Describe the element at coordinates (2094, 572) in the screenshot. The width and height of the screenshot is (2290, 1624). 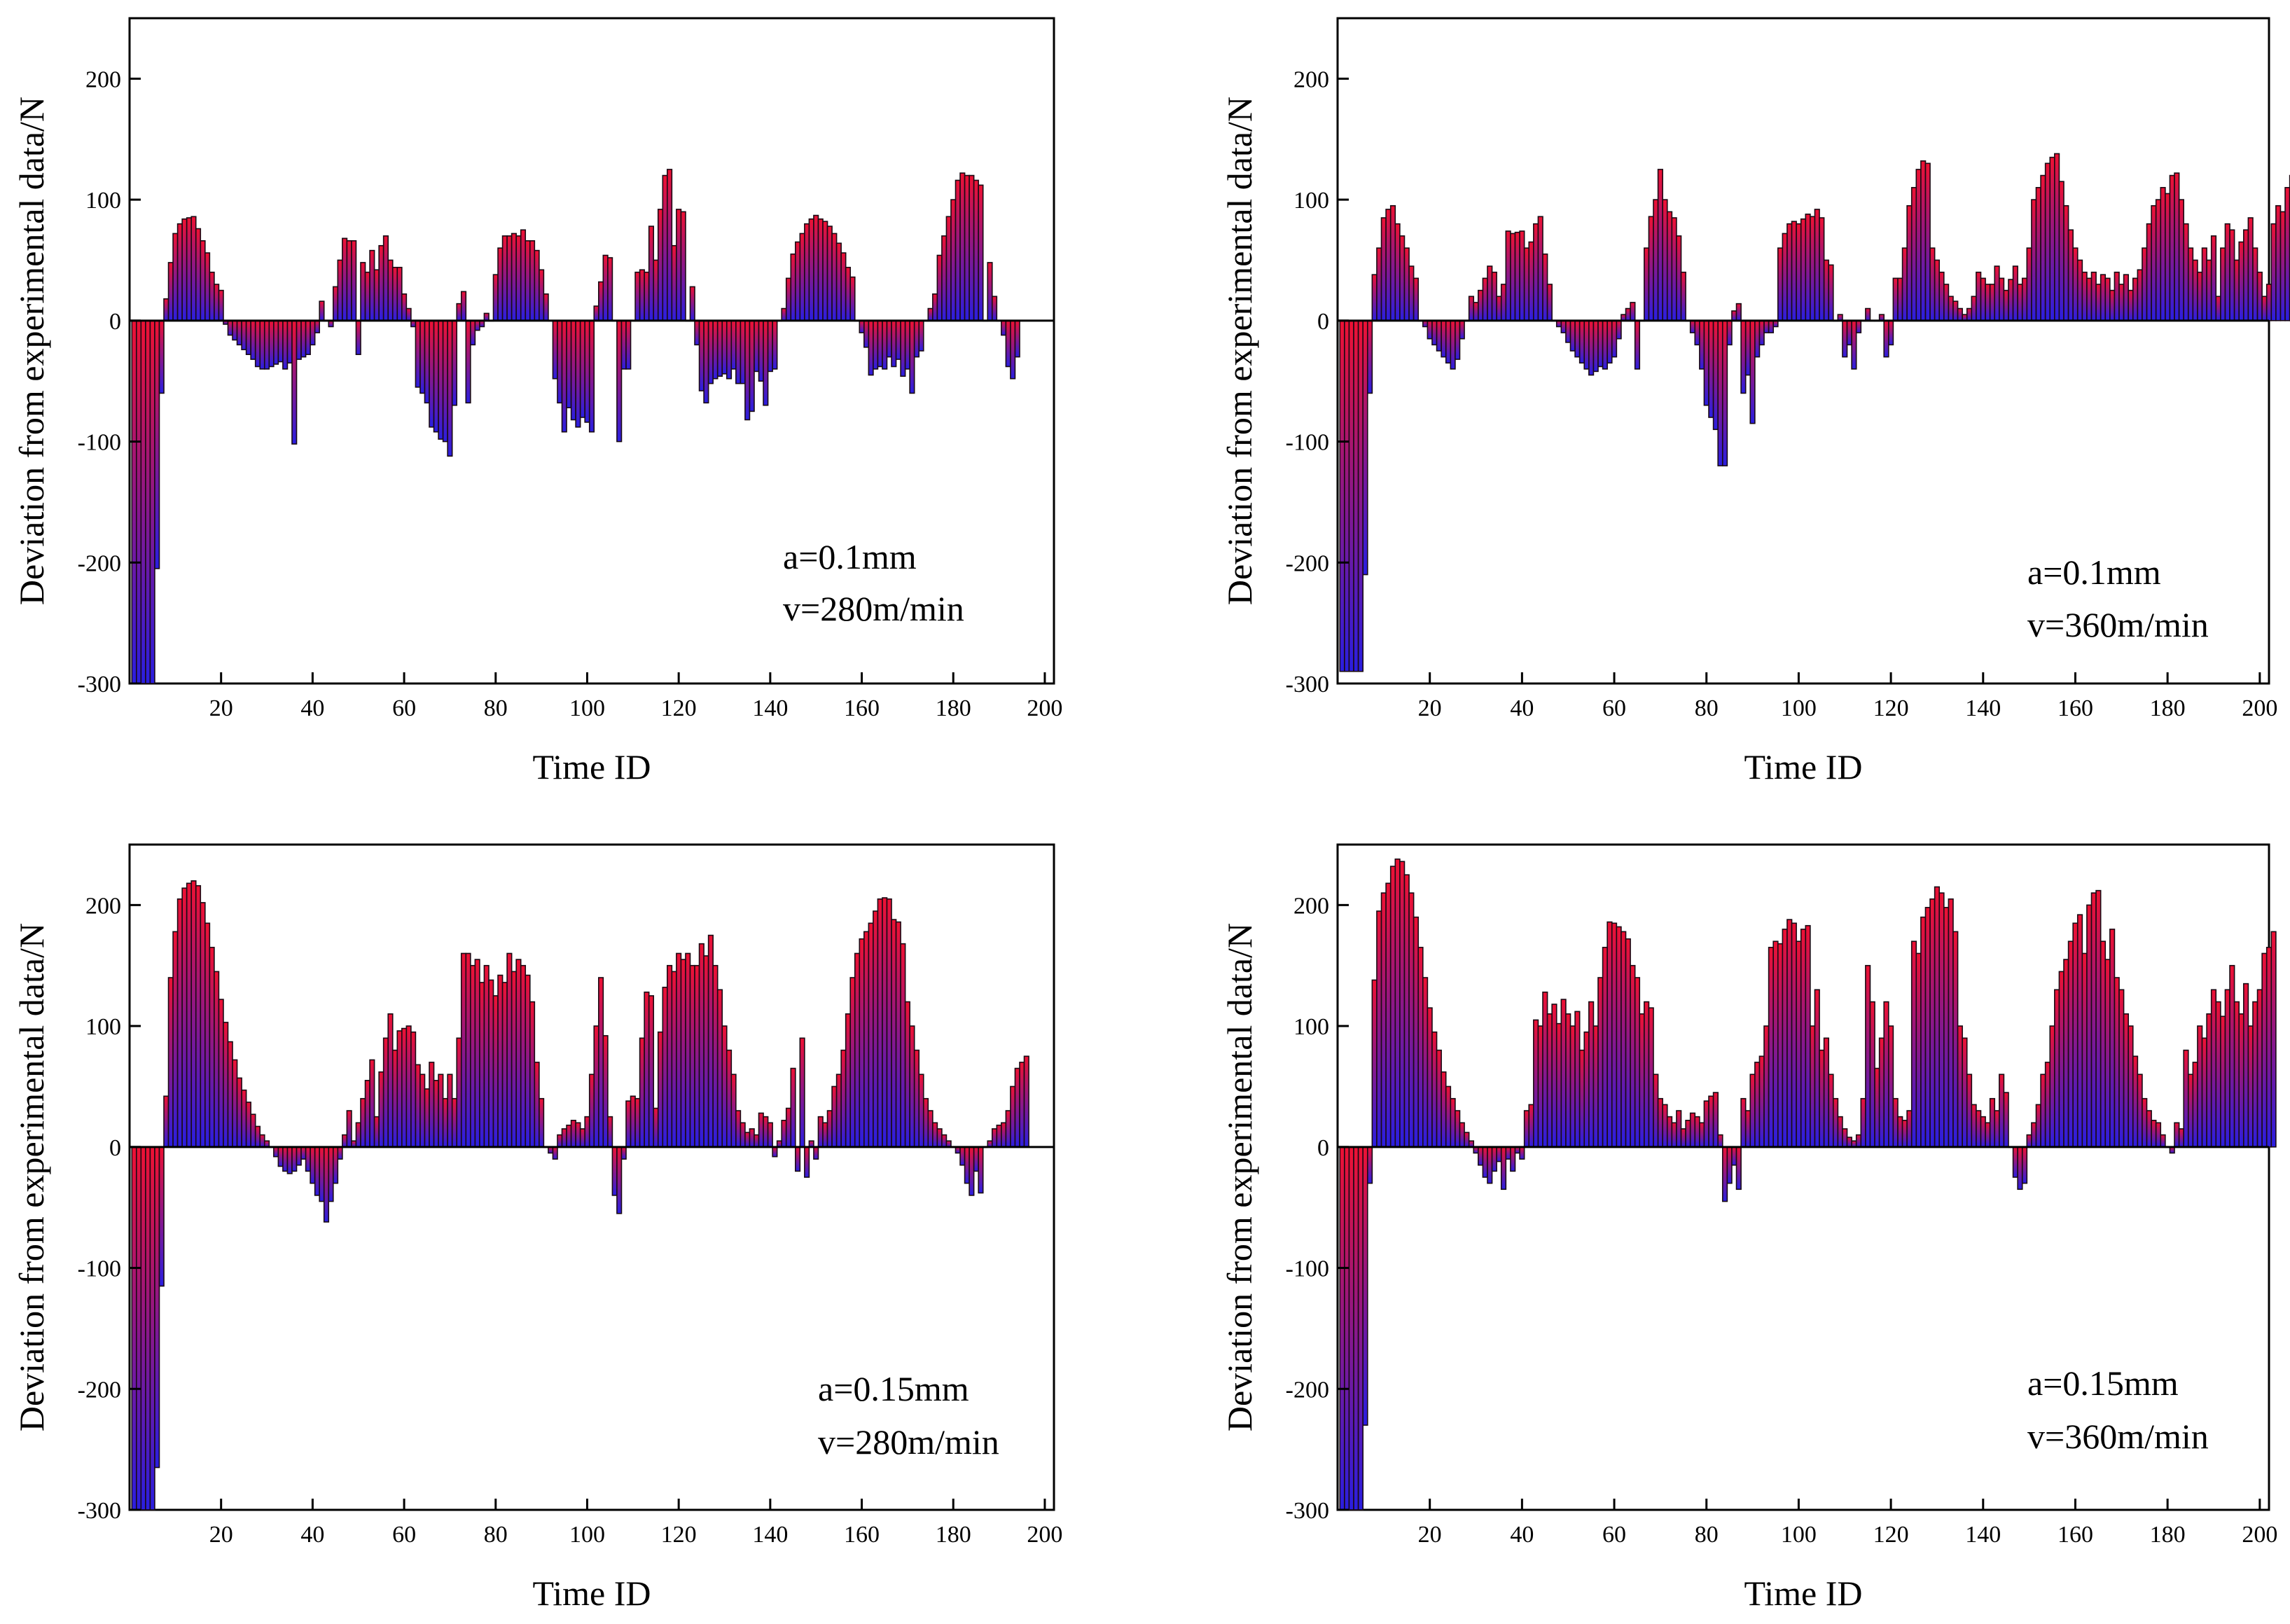
I see `annotation-depth: a=0.1mm` at that location.